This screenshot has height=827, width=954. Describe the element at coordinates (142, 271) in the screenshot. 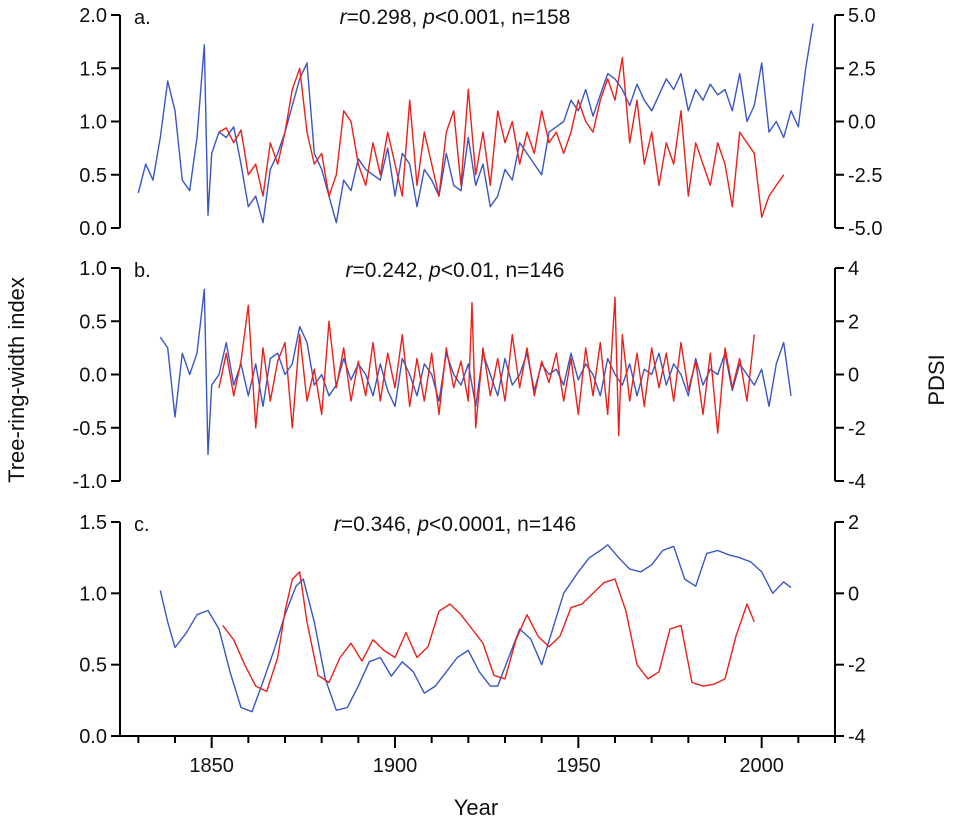

I see `panel-letter: b.` at that location.